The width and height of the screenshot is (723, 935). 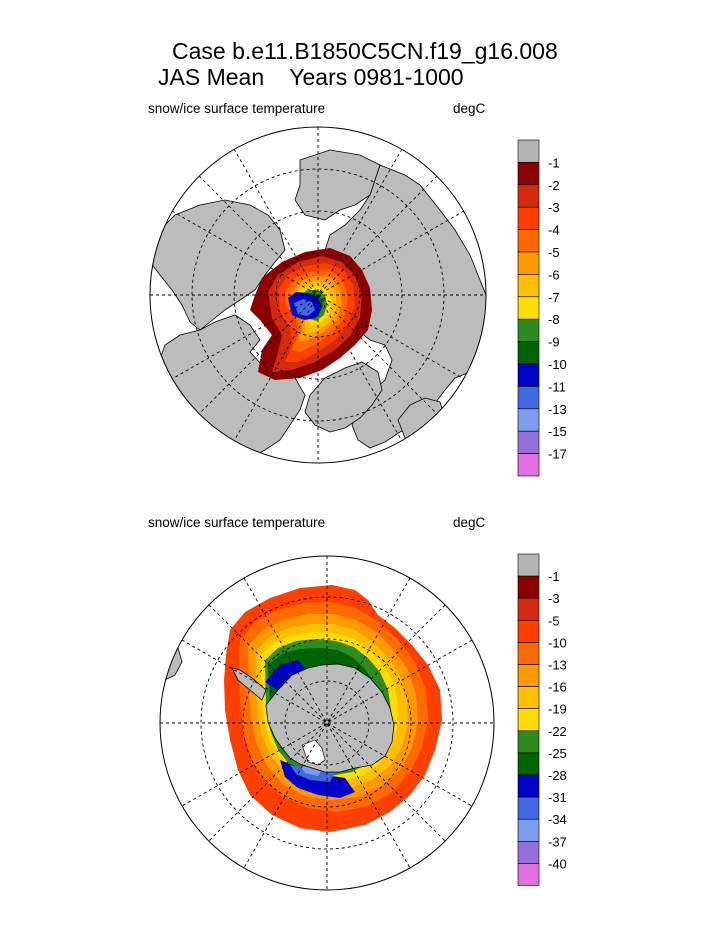 What do you see at coordinates (365, 51) in the screenshot?
I see `page-title: Case b.e11.B1850C5CN.f19_g16.008` at bounding box center [365, 51].